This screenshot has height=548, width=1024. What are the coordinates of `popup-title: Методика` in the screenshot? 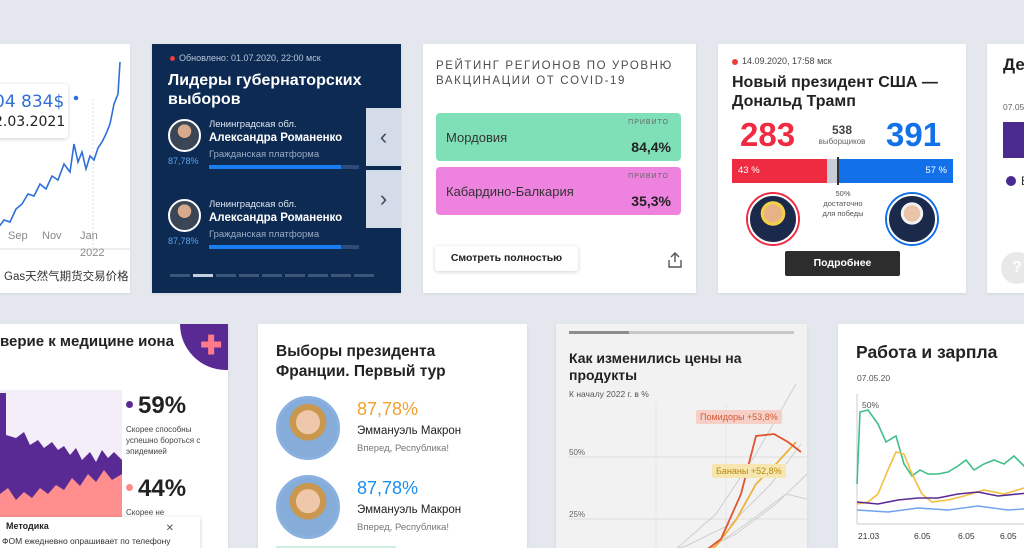 It's located at (27, 526).